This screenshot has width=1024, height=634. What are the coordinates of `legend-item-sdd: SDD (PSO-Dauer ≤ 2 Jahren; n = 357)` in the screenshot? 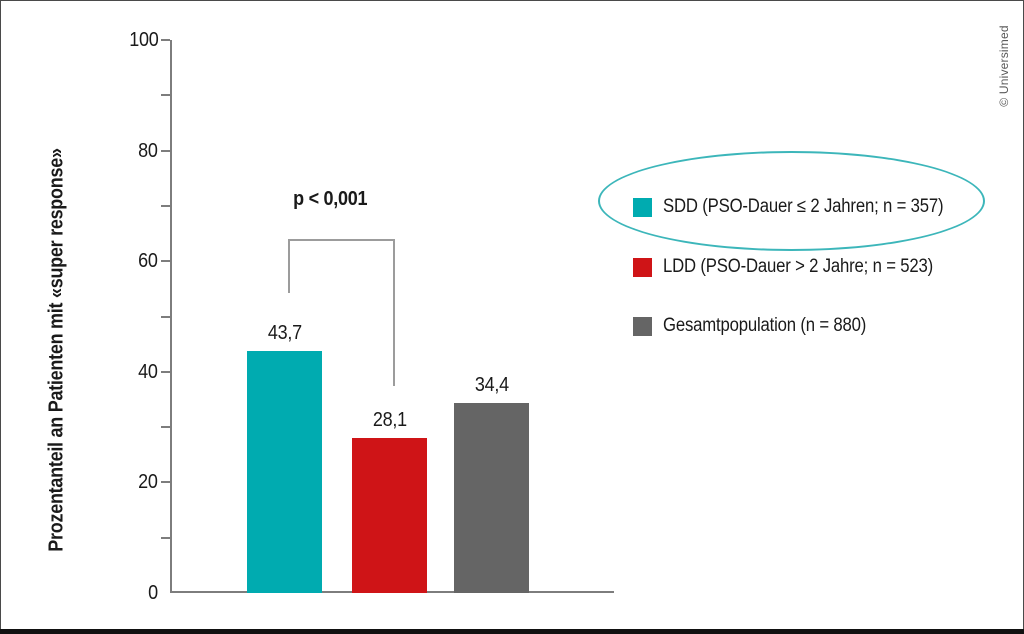 It's located at (807, 207).